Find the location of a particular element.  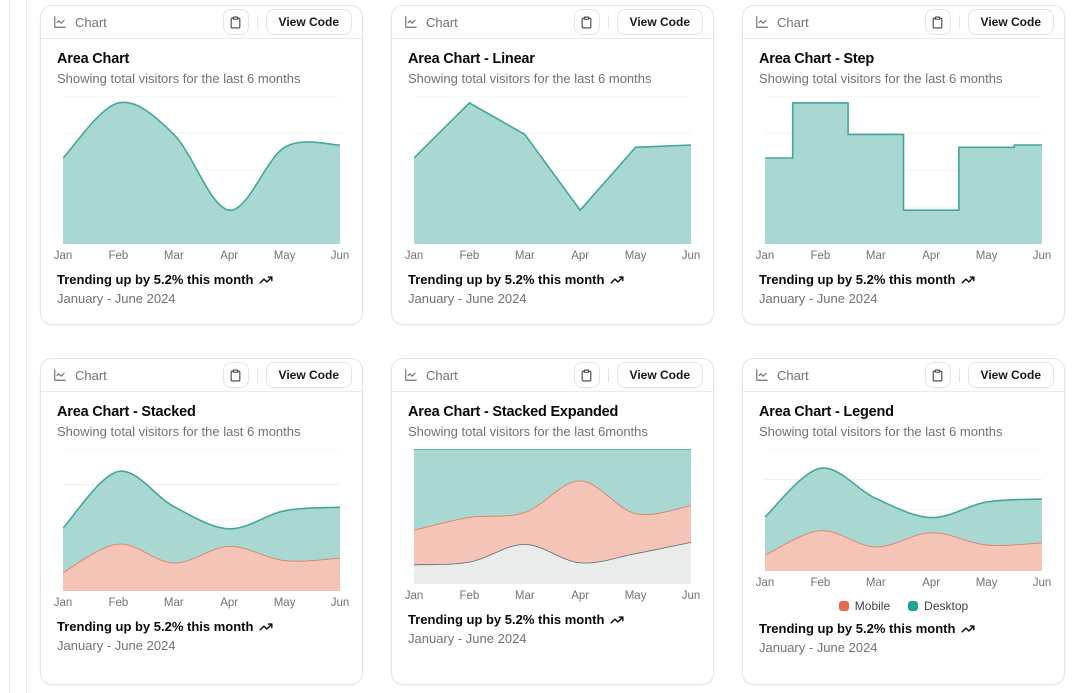

stacked-area-chart is located at coordinates (201, 520).